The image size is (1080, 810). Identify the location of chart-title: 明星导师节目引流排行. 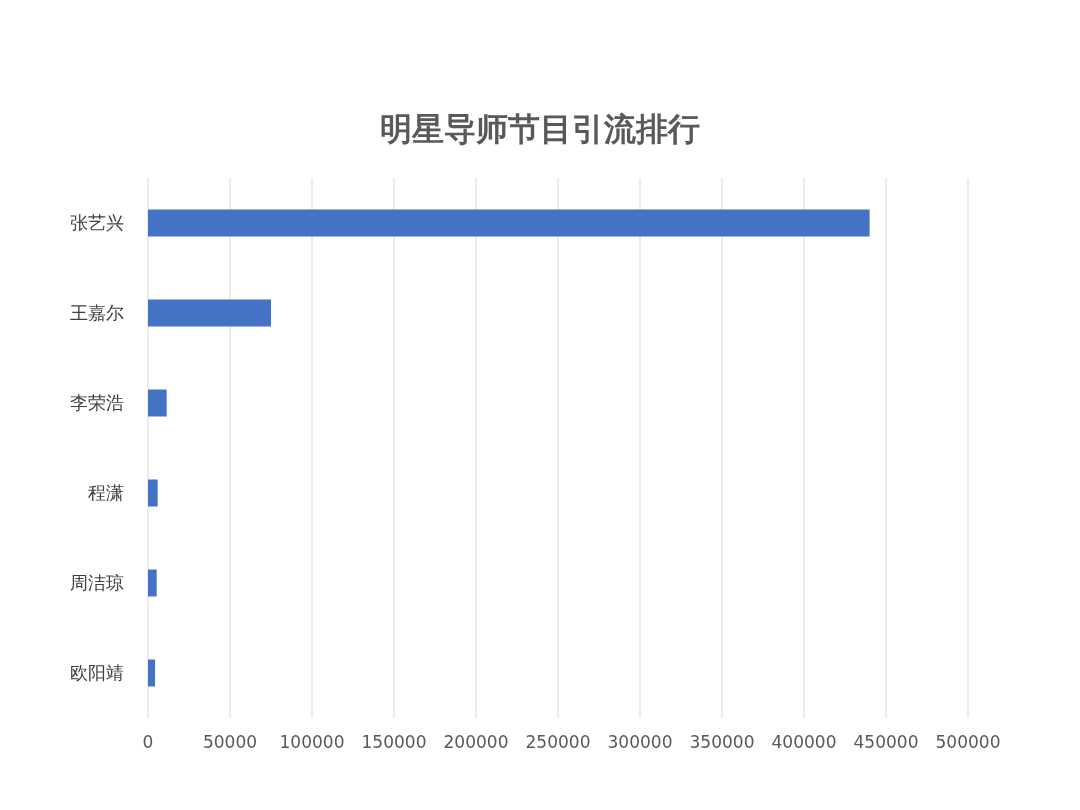
(540, 129).